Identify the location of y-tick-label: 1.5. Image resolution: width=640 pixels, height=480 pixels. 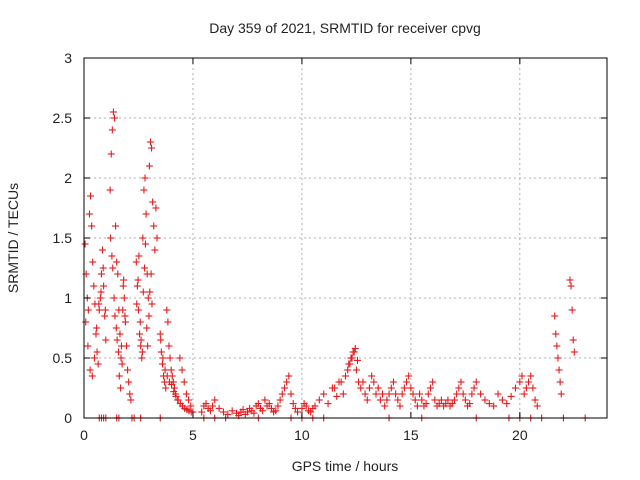
(63, 238).